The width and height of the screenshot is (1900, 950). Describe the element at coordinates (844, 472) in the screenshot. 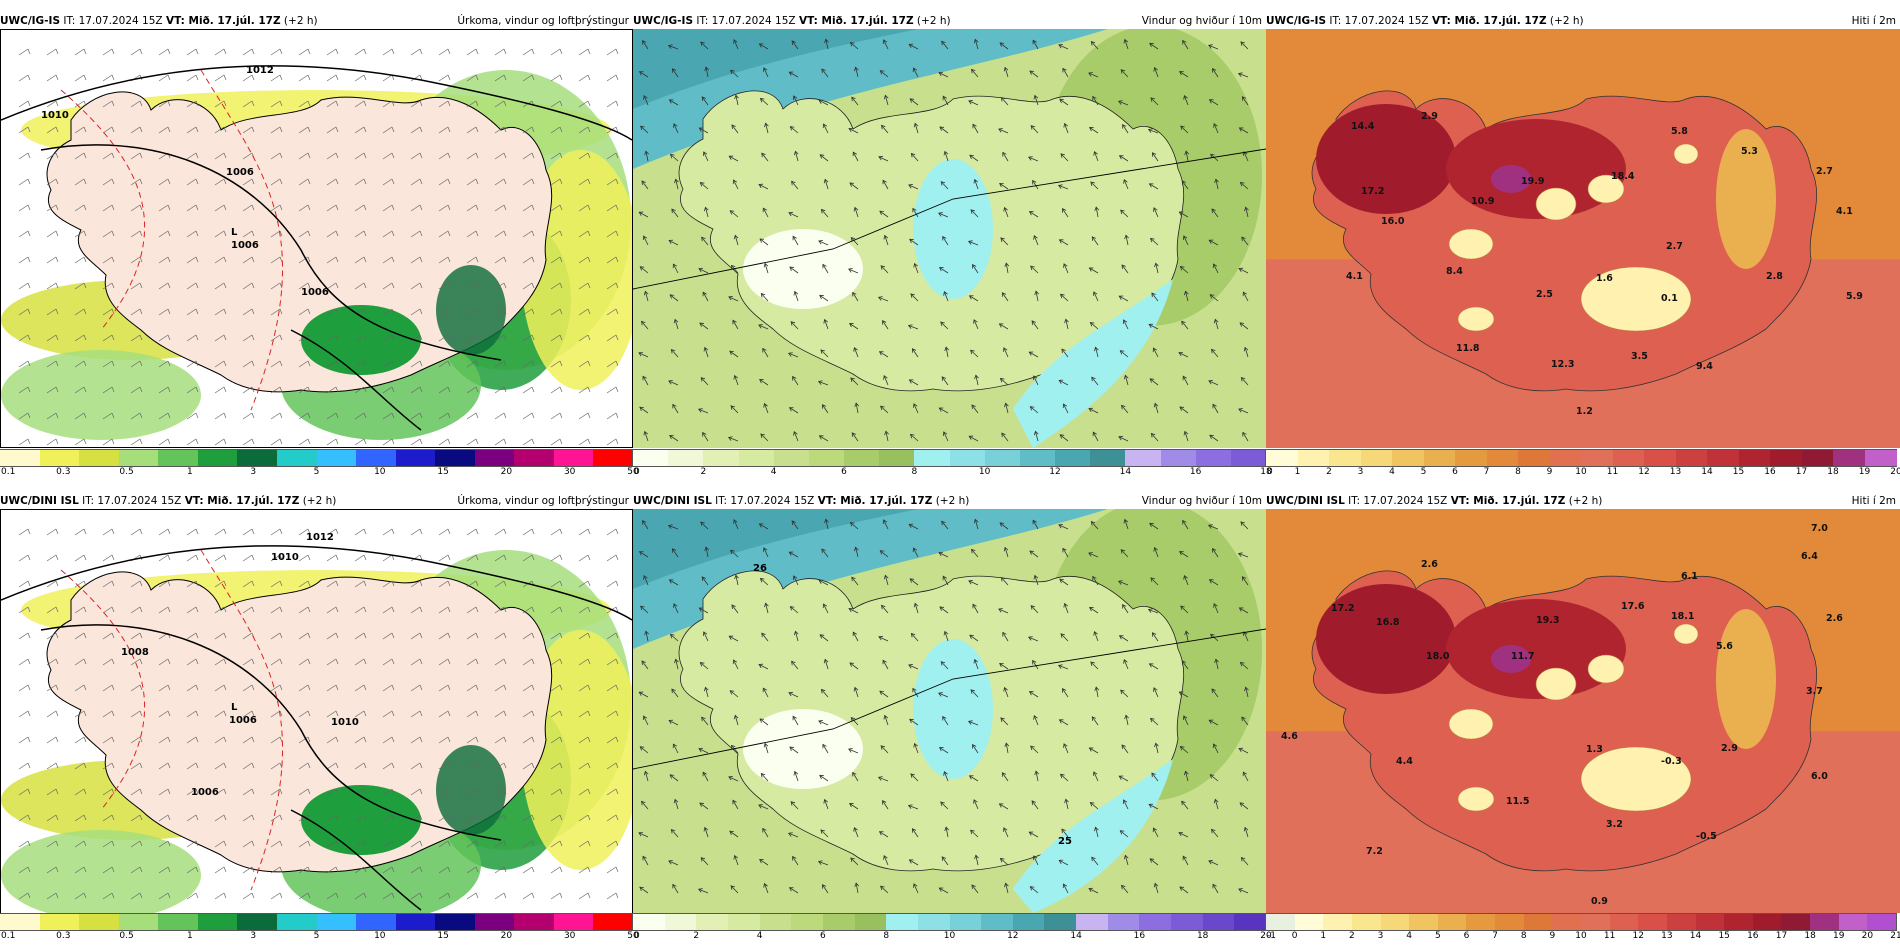

I see `colorbar-tick-label: 6` at that location.